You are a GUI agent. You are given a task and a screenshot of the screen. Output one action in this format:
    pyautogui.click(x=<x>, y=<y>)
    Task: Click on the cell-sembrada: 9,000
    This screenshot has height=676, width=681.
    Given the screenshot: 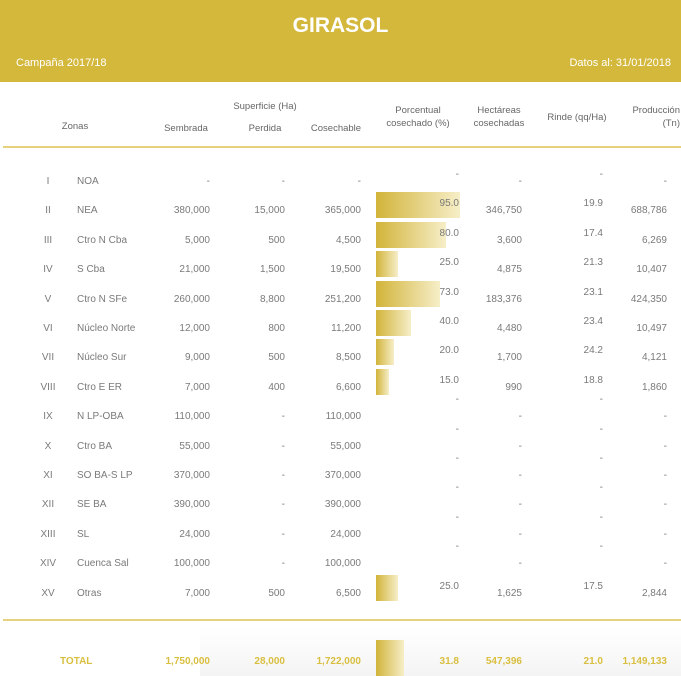 What is the action you would take?
    pyautogui.click(x=197, y=358)
    